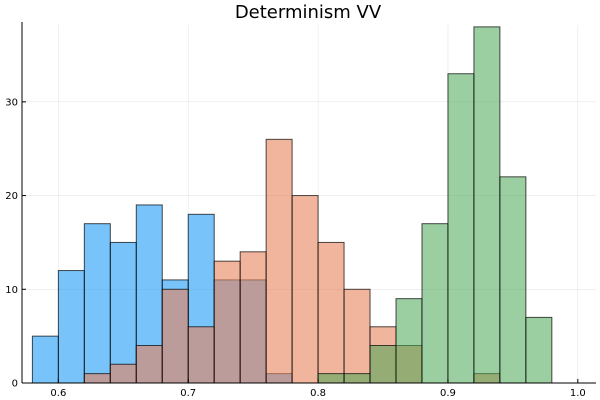 This screenshot has height=400, width=600. Describe the element at coordinates (11, 102) in the screenshot. I see `y-tick-label: 30` at that location.